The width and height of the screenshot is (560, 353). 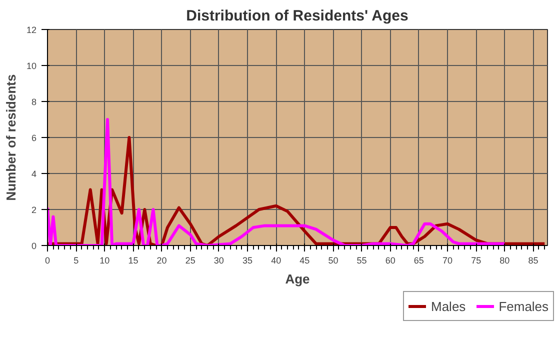 What do you see at coordinates (76, 261) in the screenshot?
I see `x-tick-label: 5` at bounding box center [76, 261].